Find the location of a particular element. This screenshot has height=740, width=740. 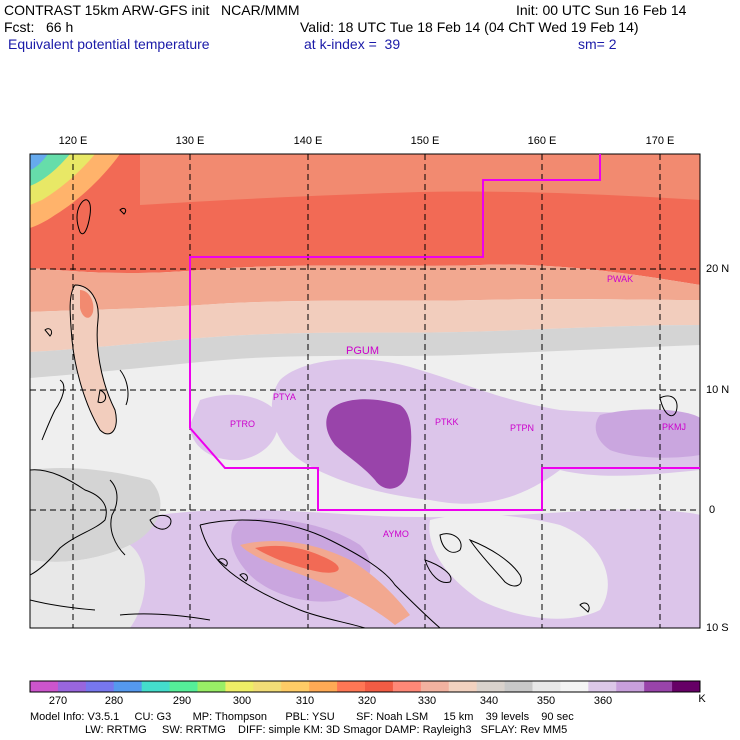

station-ptkk: PTKK is located at coordinates (447, 422).